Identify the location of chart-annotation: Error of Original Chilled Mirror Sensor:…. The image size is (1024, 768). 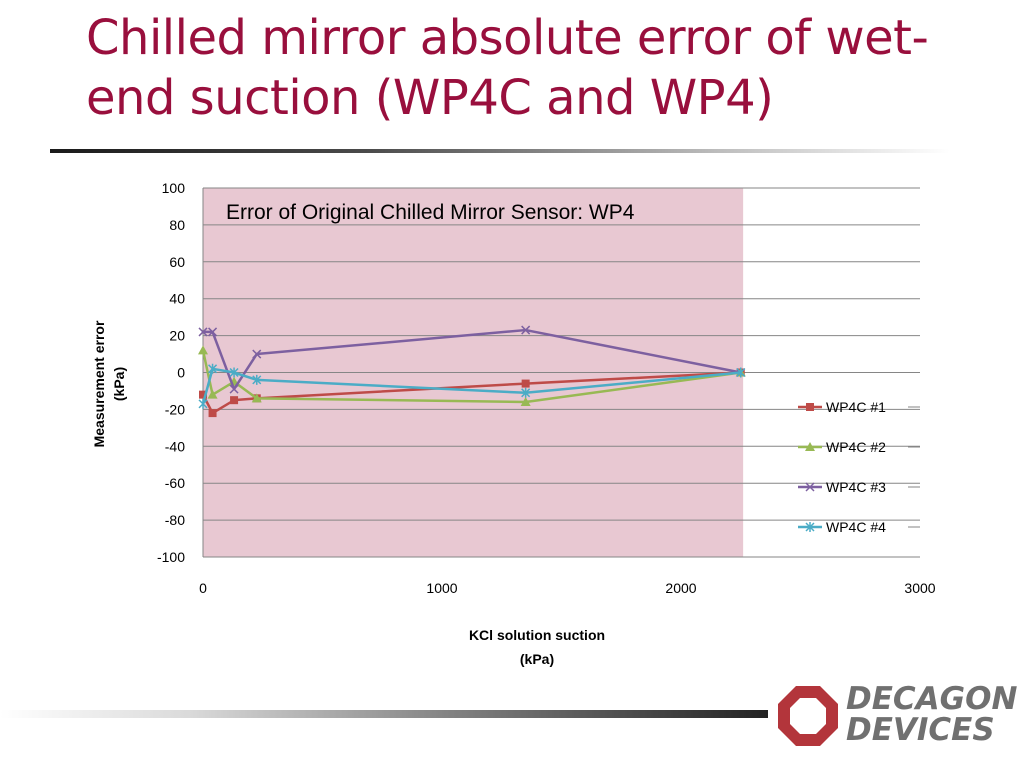
(430, 212).